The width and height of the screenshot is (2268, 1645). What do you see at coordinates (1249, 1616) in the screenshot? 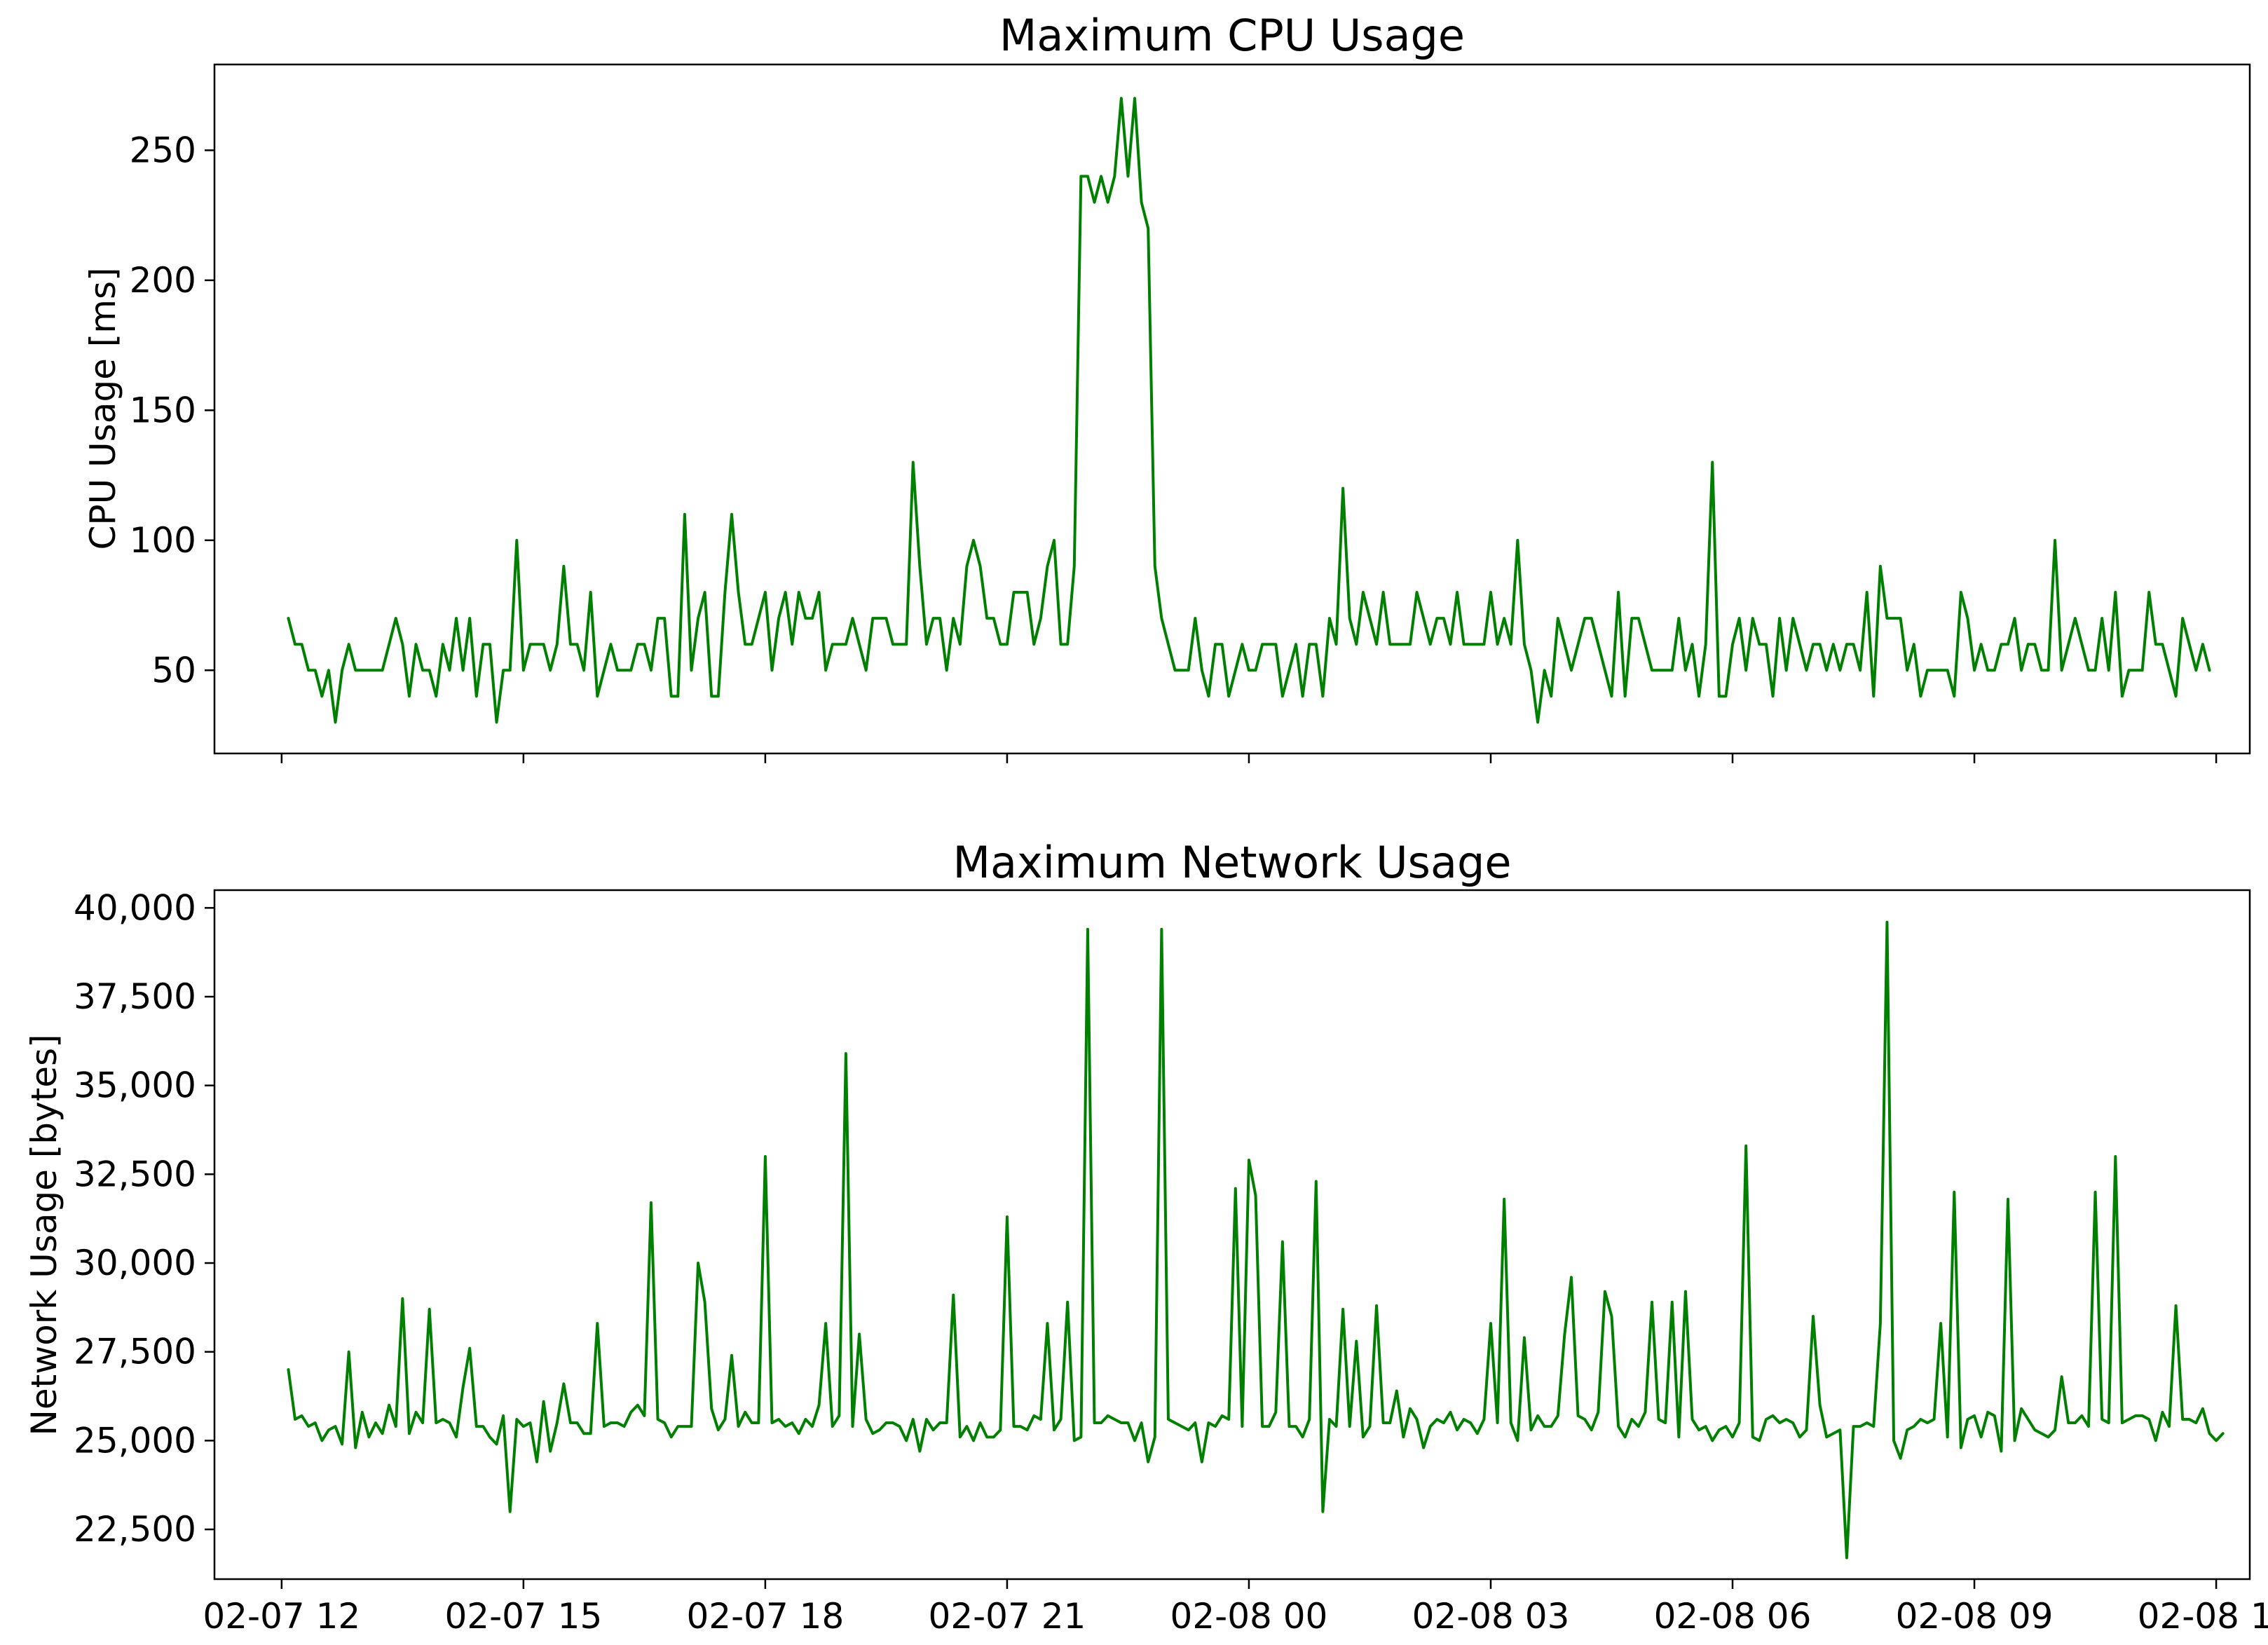
I see `network-x-tick-label: 02-08 00` at bounding box center [1249, 1616].